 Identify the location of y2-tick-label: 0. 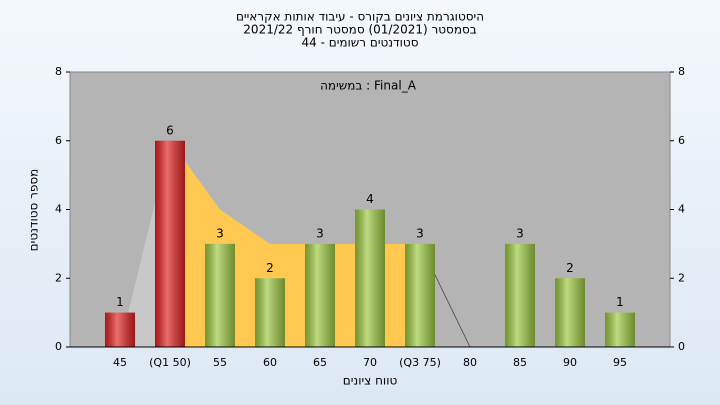
(681, 346).